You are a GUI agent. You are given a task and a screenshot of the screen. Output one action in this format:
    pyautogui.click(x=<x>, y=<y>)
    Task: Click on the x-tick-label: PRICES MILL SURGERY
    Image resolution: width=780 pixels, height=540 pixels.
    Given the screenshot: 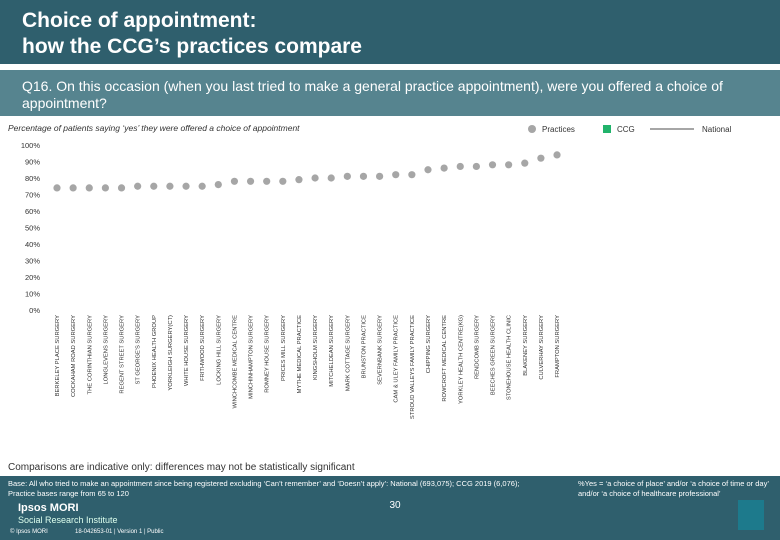 What is the action you would take?
    pyautogui.click(x=284, y=348)
    